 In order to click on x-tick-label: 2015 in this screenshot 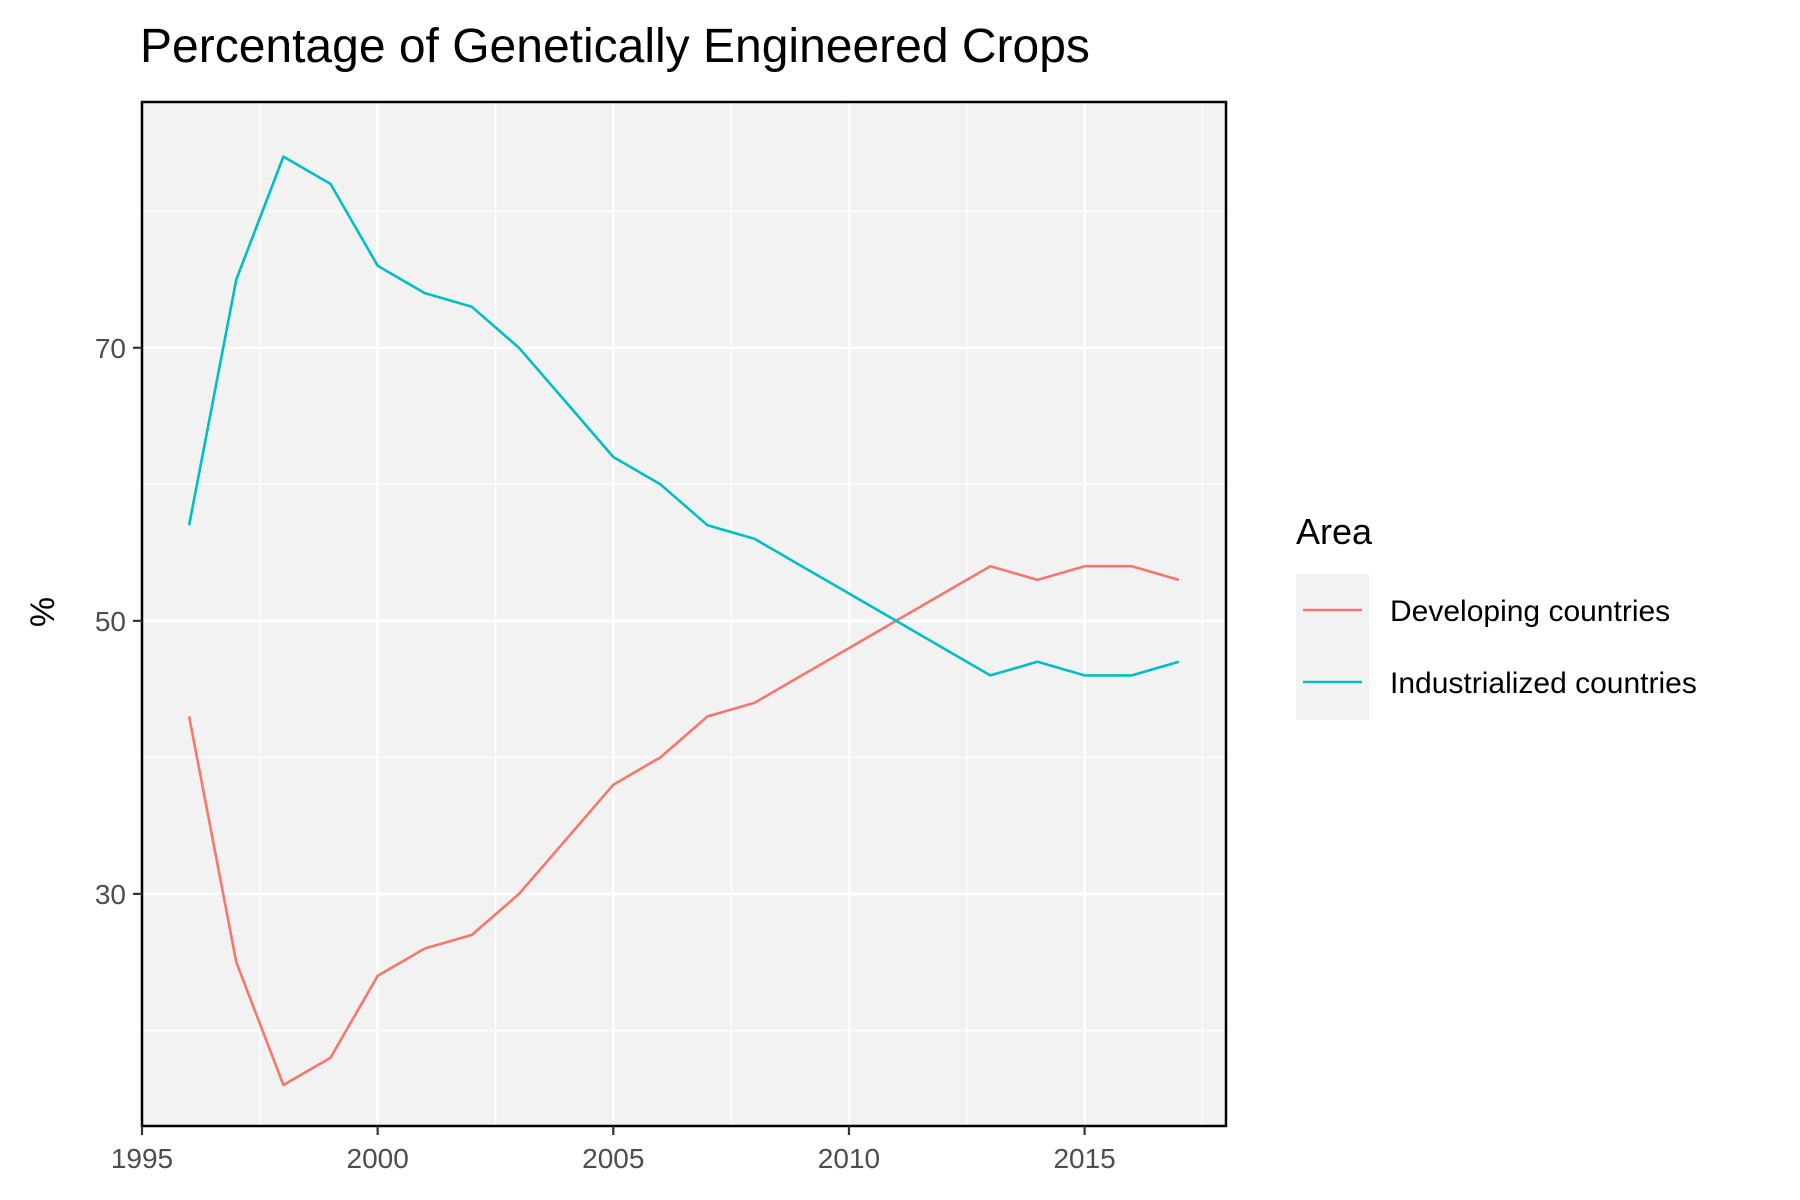, I will do `click(1084, 1158)`.